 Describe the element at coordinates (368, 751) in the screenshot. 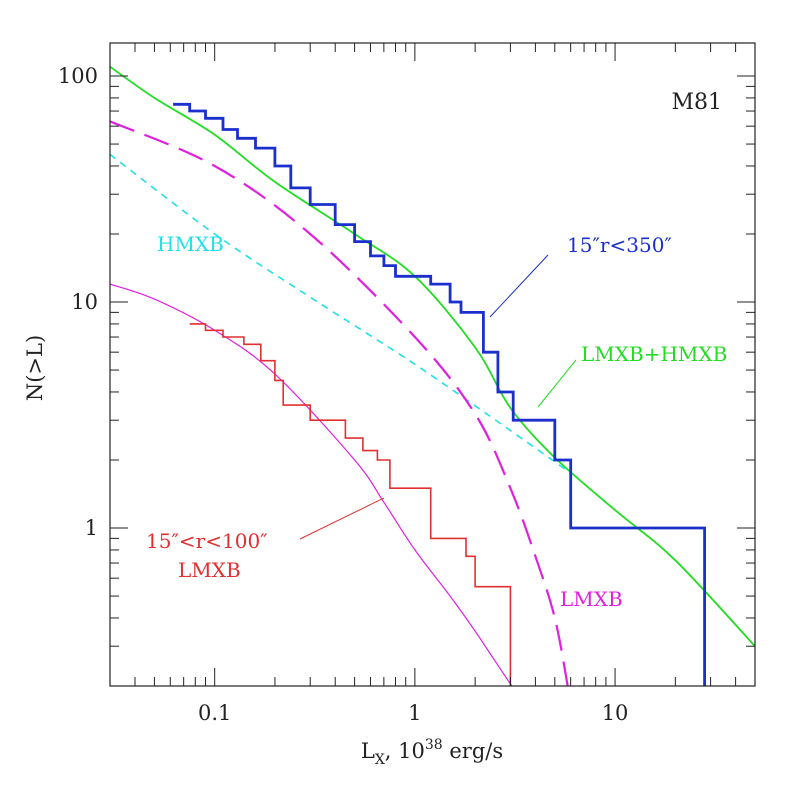

I see `x-axis-label-main: L` at that location.